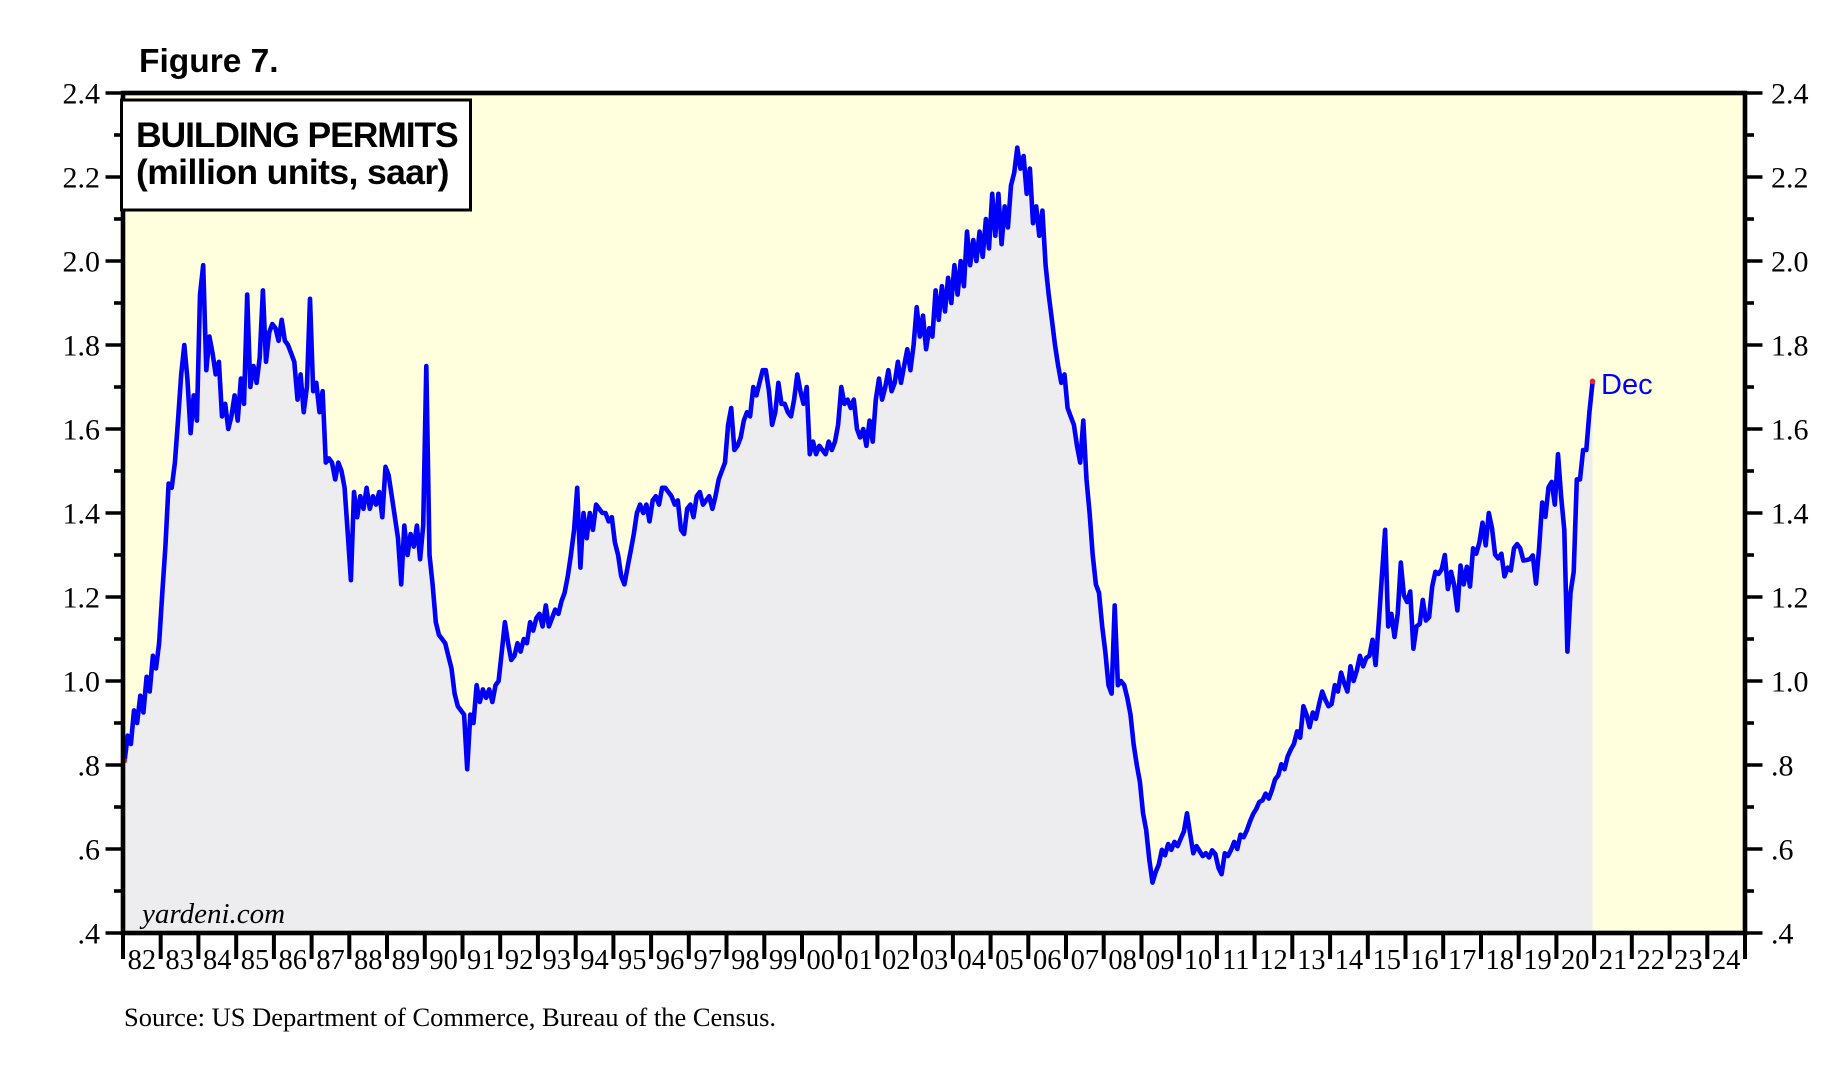 This screenshot has height=1085, width=1842. I want to click on svg-text: 15, so click(1386, 960).